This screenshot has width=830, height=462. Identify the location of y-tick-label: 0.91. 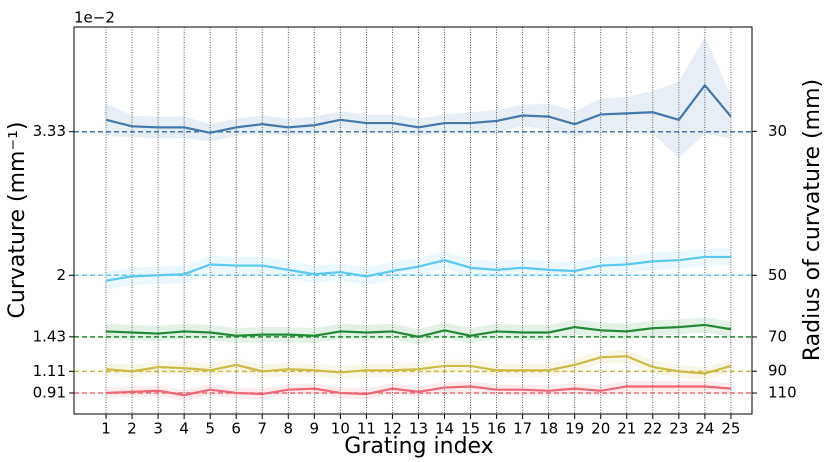
(49, 392).